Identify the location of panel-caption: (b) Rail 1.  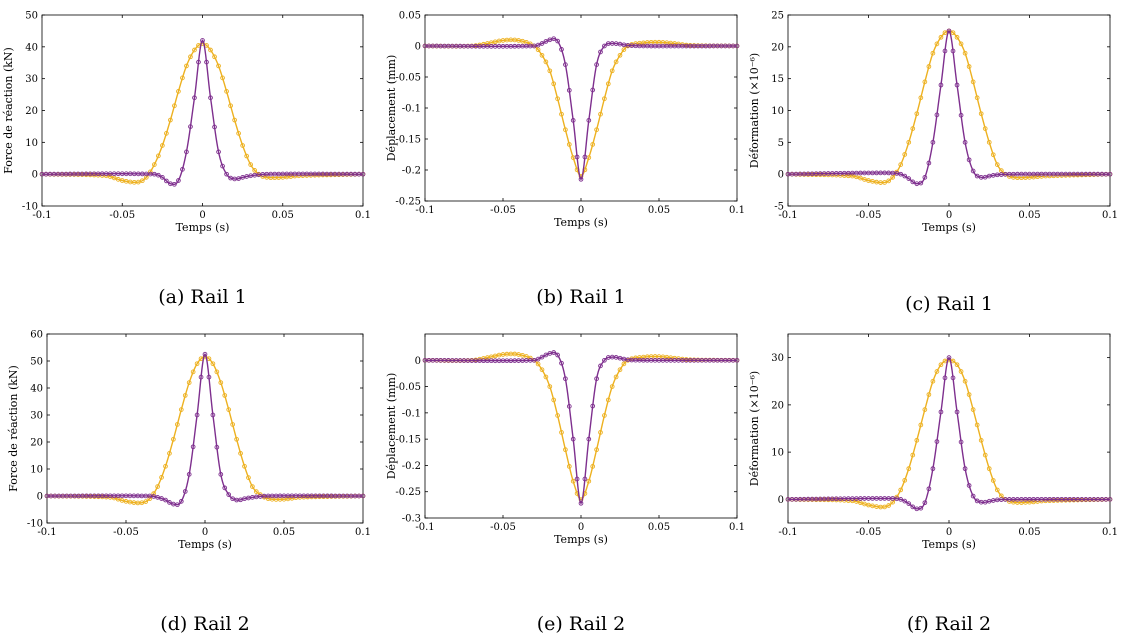
(580, 297).